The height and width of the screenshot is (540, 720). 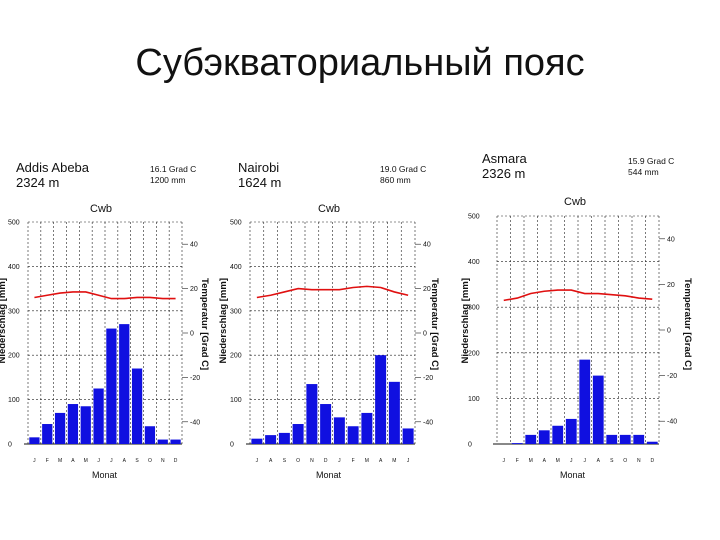 What do you see at coordinates (643, 172) in the screenshot?
I see `annual-precipitation: 544 mm` at bounding box center [643, 172].